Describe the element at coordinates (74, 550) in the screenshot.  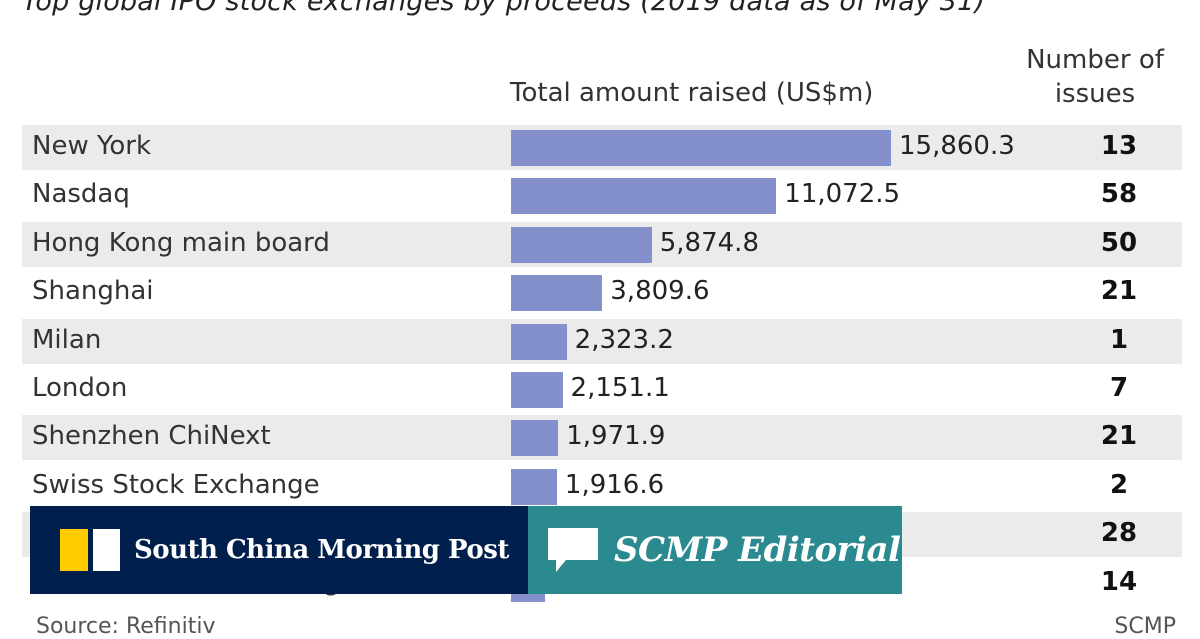
I see `logo-yellow-block` at that location.